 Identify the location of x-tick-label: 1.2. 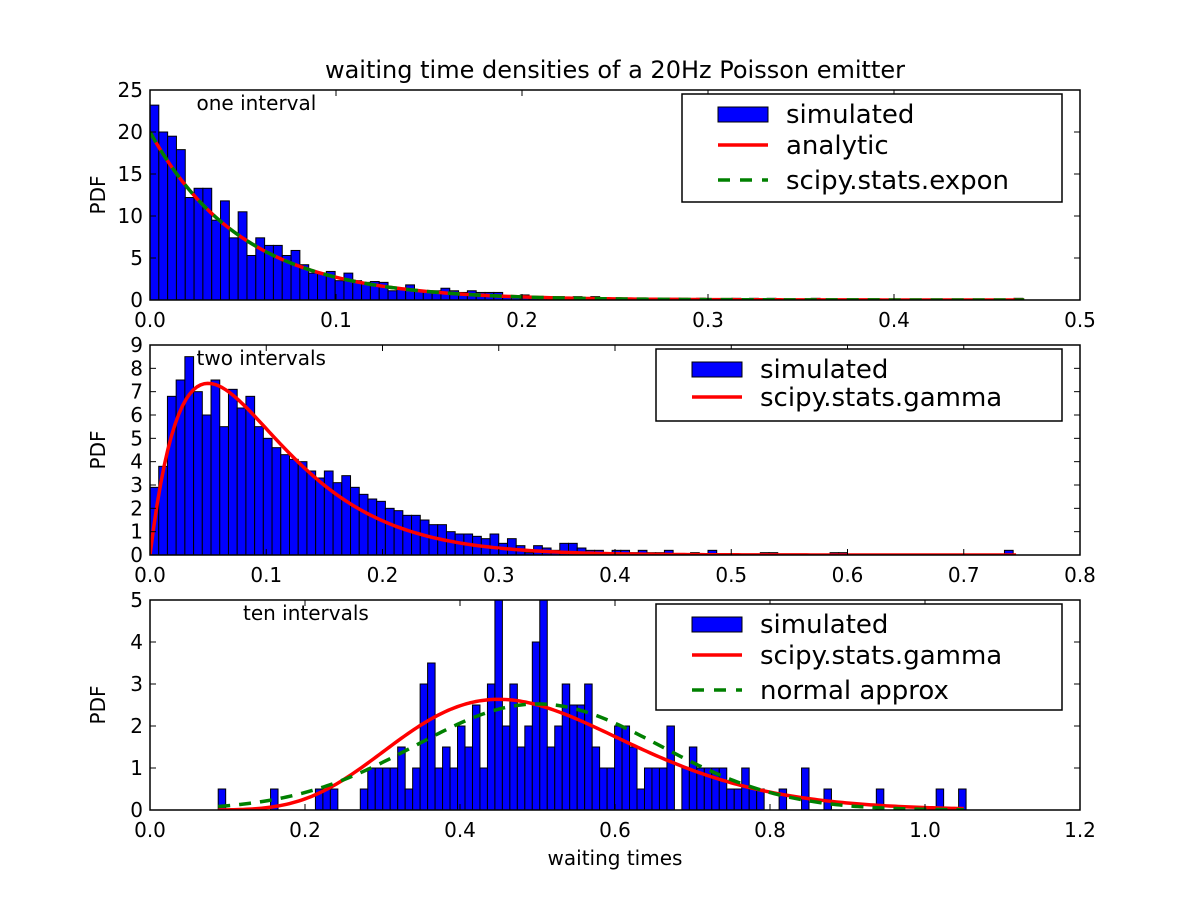
(1080, 830).